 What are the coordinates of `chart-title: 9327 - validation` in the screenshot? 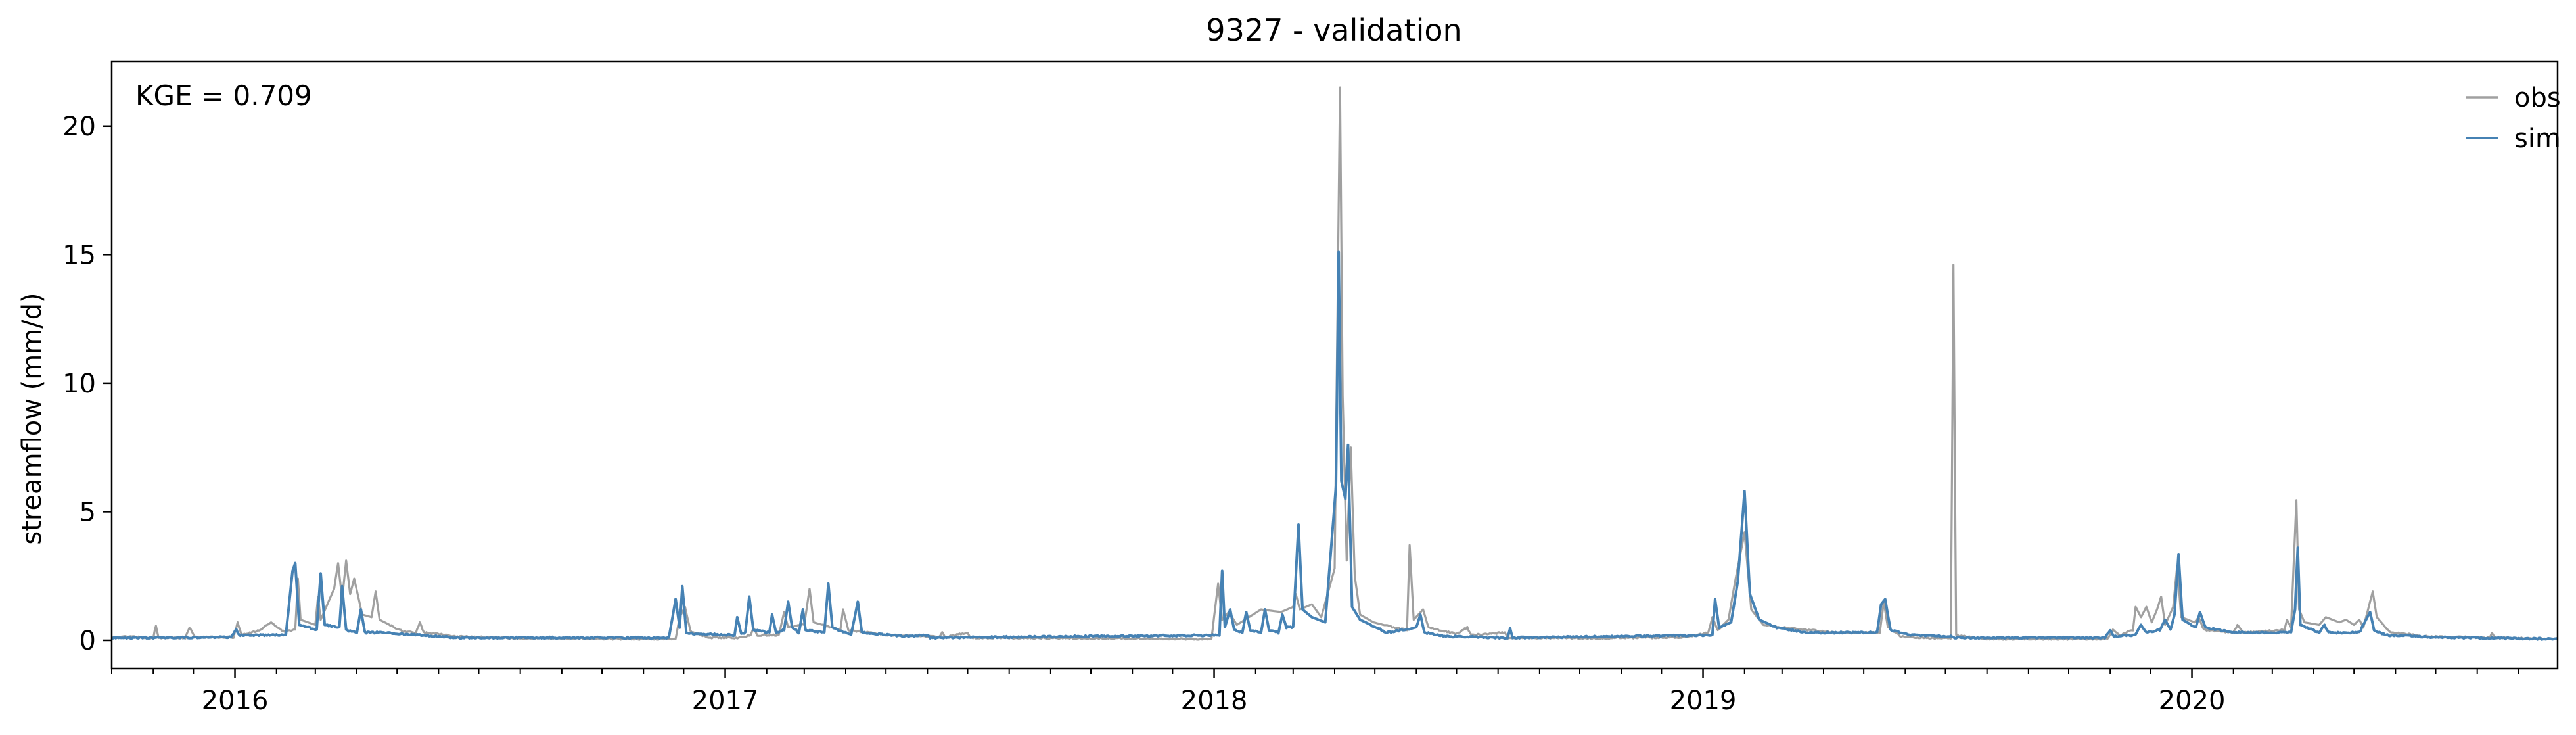 It's located at (1333, 30).